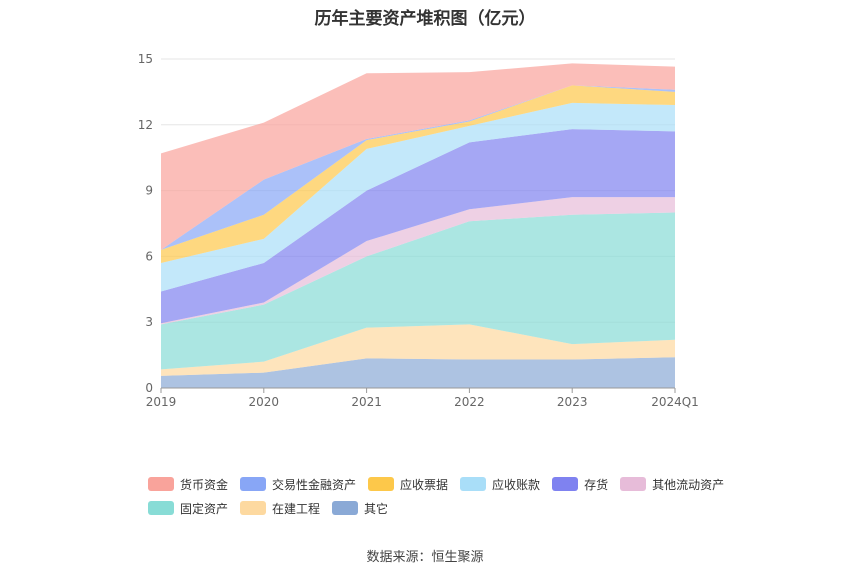 This screenshot has width=850, height=575. Describe the element at coordinates (149, 388) in the screenshot. I see `y-tick-label: 0` at that location.